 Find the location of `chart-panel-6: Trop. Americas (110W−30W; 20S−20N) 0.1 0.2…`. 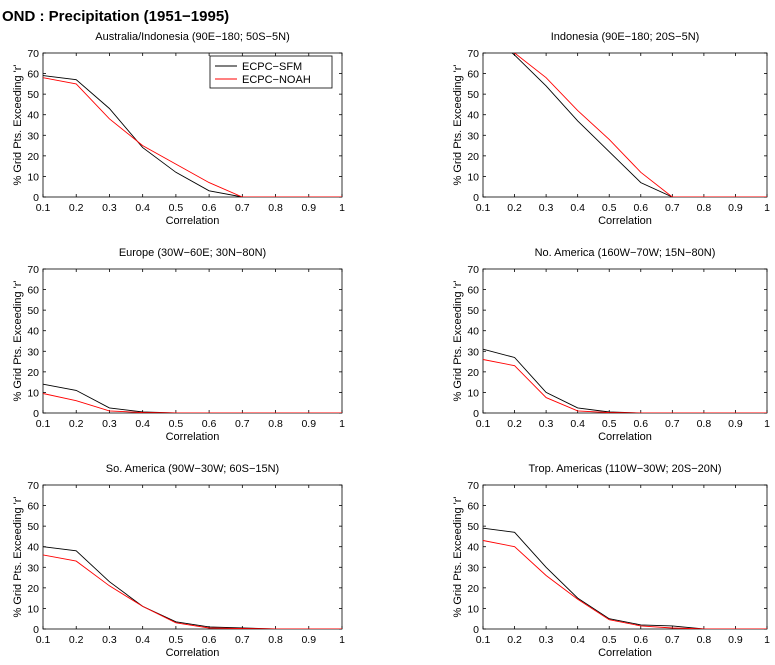

chart-panel-6: Trop. Americas (110W−30W; 20S−20N) 0.1 0.2… is located at coordinates (611, 561).